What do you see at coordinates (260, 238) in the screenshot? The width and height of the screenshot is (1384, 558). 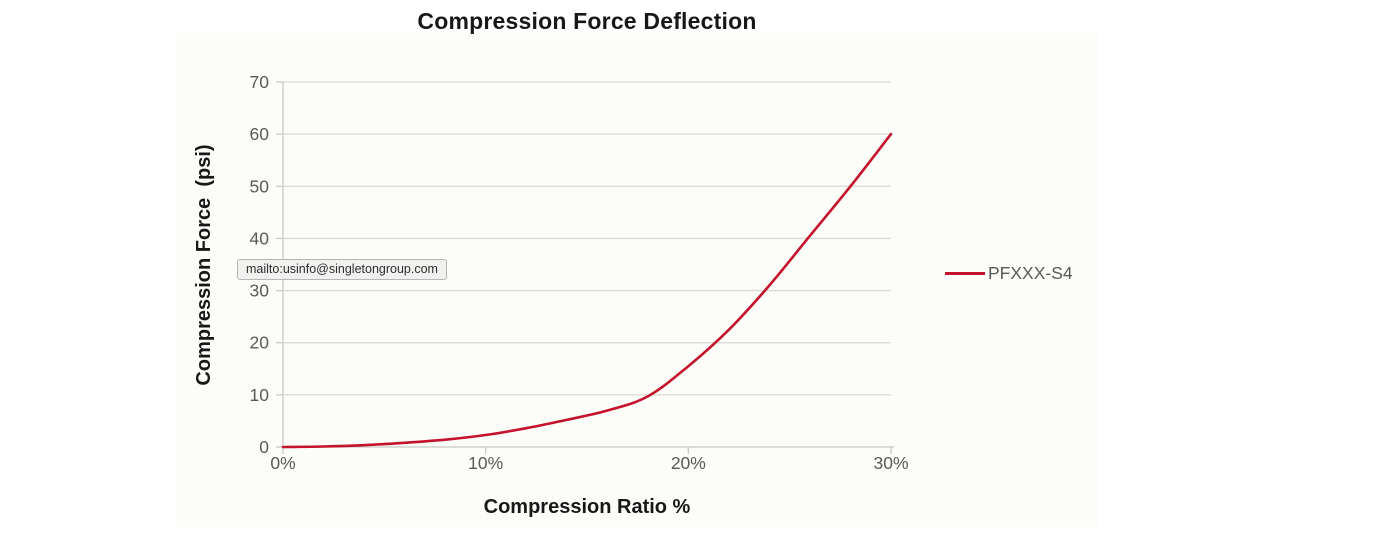 I see `y-tick-label: 40` at bounding box center [260, 238].